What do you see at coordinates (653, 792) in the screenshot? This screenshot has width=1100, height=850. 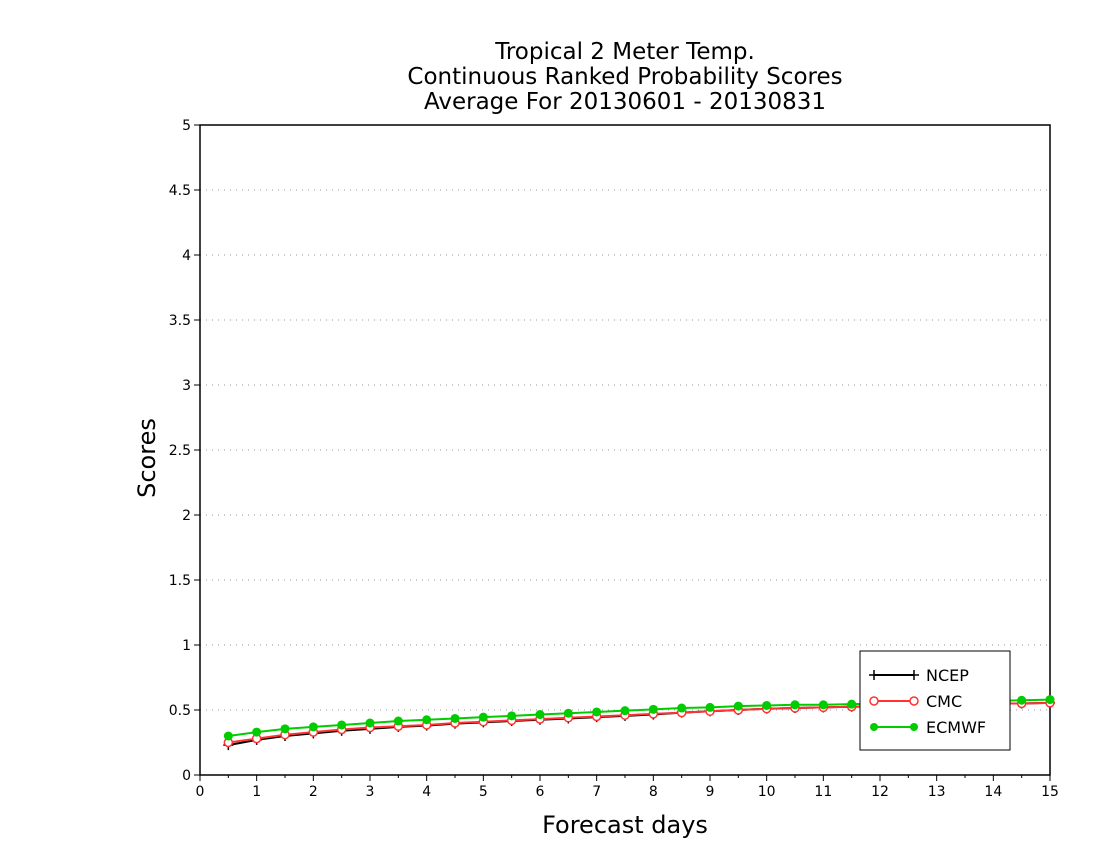 I see `x-tick-label: 8` at bounding box center [653, 792].